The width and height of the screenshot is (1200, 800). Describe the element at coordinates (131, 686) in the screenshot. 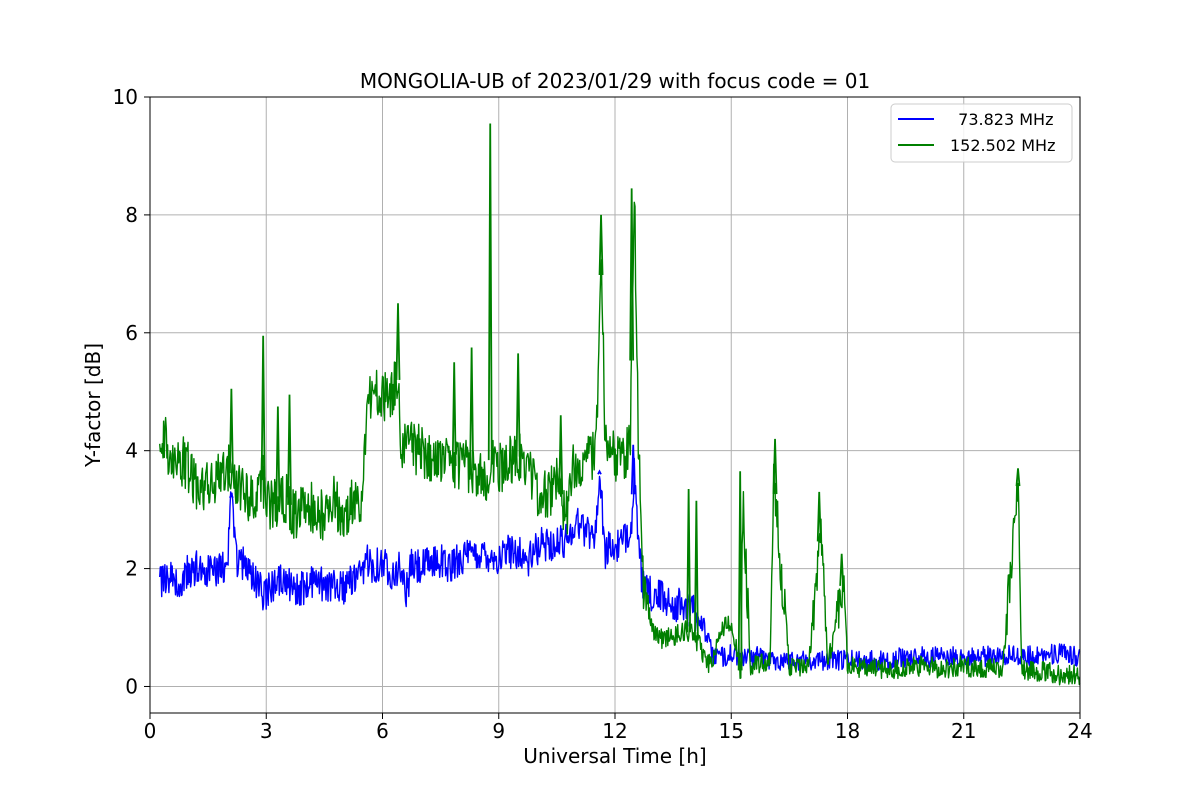

I see `y-tick-label: 0` at that location.